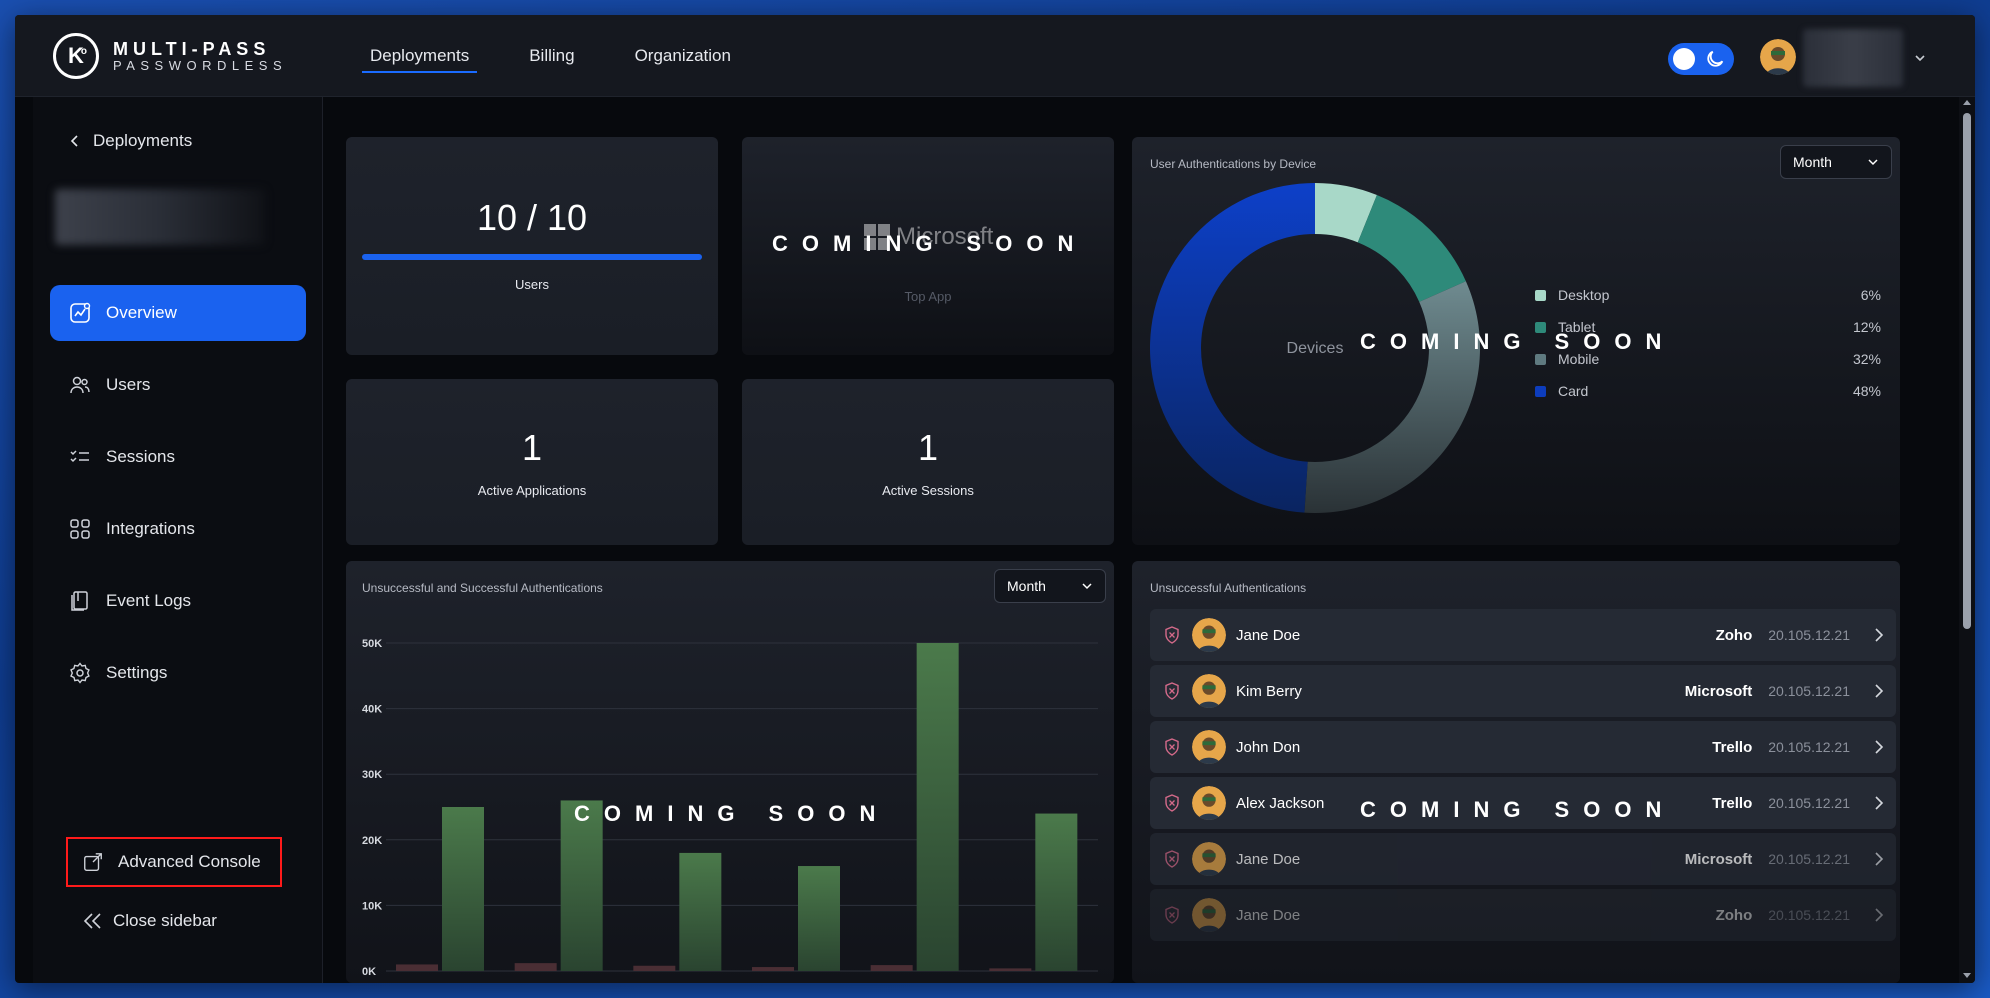 Image resolution: width=1990 pixels, height=998 pixels. What do you see at coordinates (1050, 586) in the screenshot?
I see `bar-period-dropdown: Month` at bounding box center [1050, 586].